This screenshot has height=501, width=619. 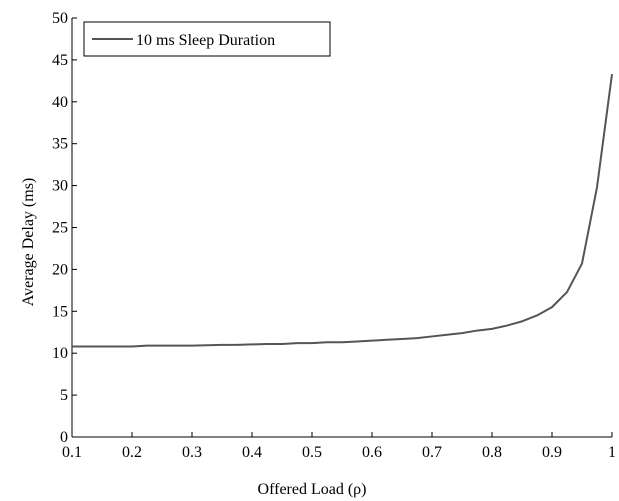 I want to click on y-tick-label: 30, so click(x=60, y=186).